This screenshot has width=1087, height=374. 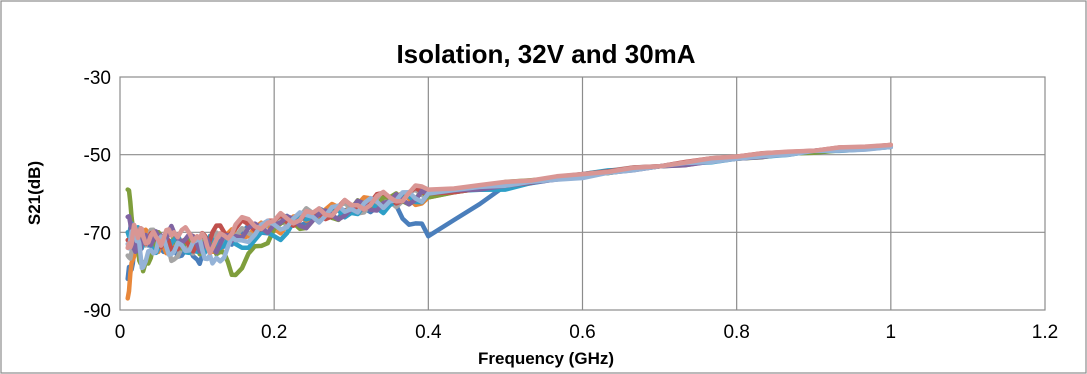 I want to click on x-tick-label: 0.2, so click(x=274, y=332).